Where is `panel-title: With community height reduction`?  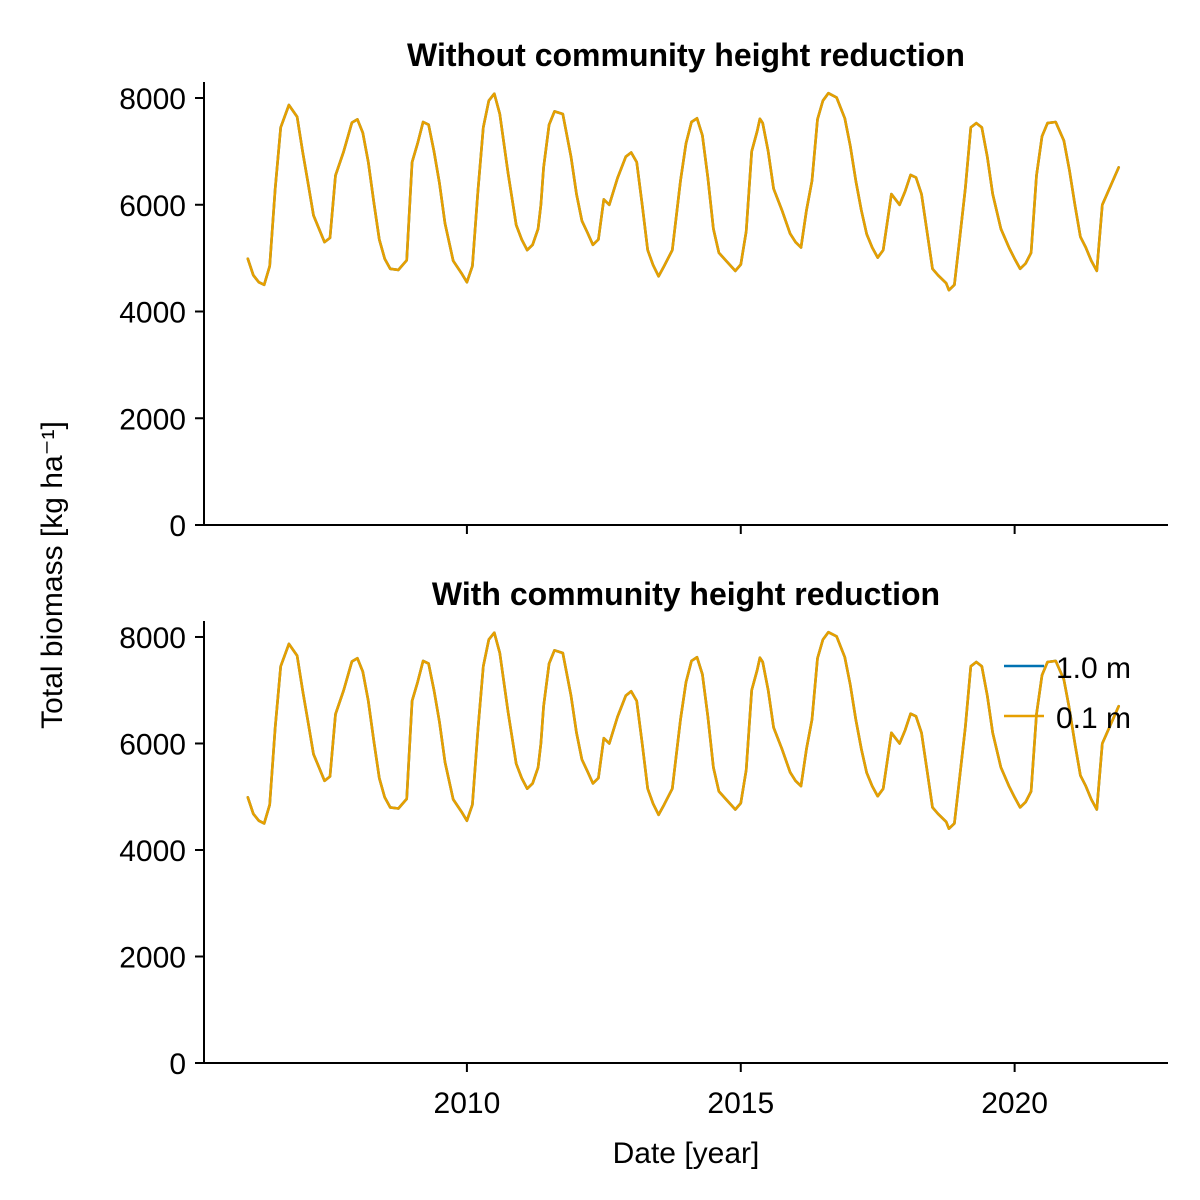
panel-title: With community height reduction is located at coordinates (686, 594).